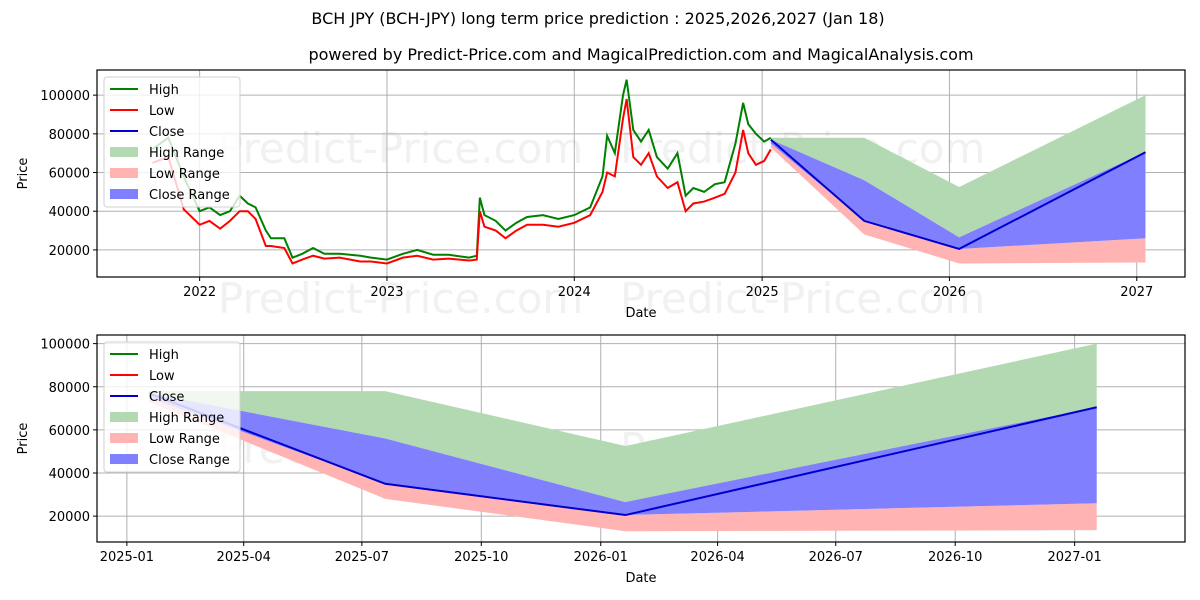 The width and height of the screenshot is (1200, 600). What do you see at coordinates (127, 557) in the screenshot?
I see `x-tick-label: 2025-01` at bounding box center [127, 557].